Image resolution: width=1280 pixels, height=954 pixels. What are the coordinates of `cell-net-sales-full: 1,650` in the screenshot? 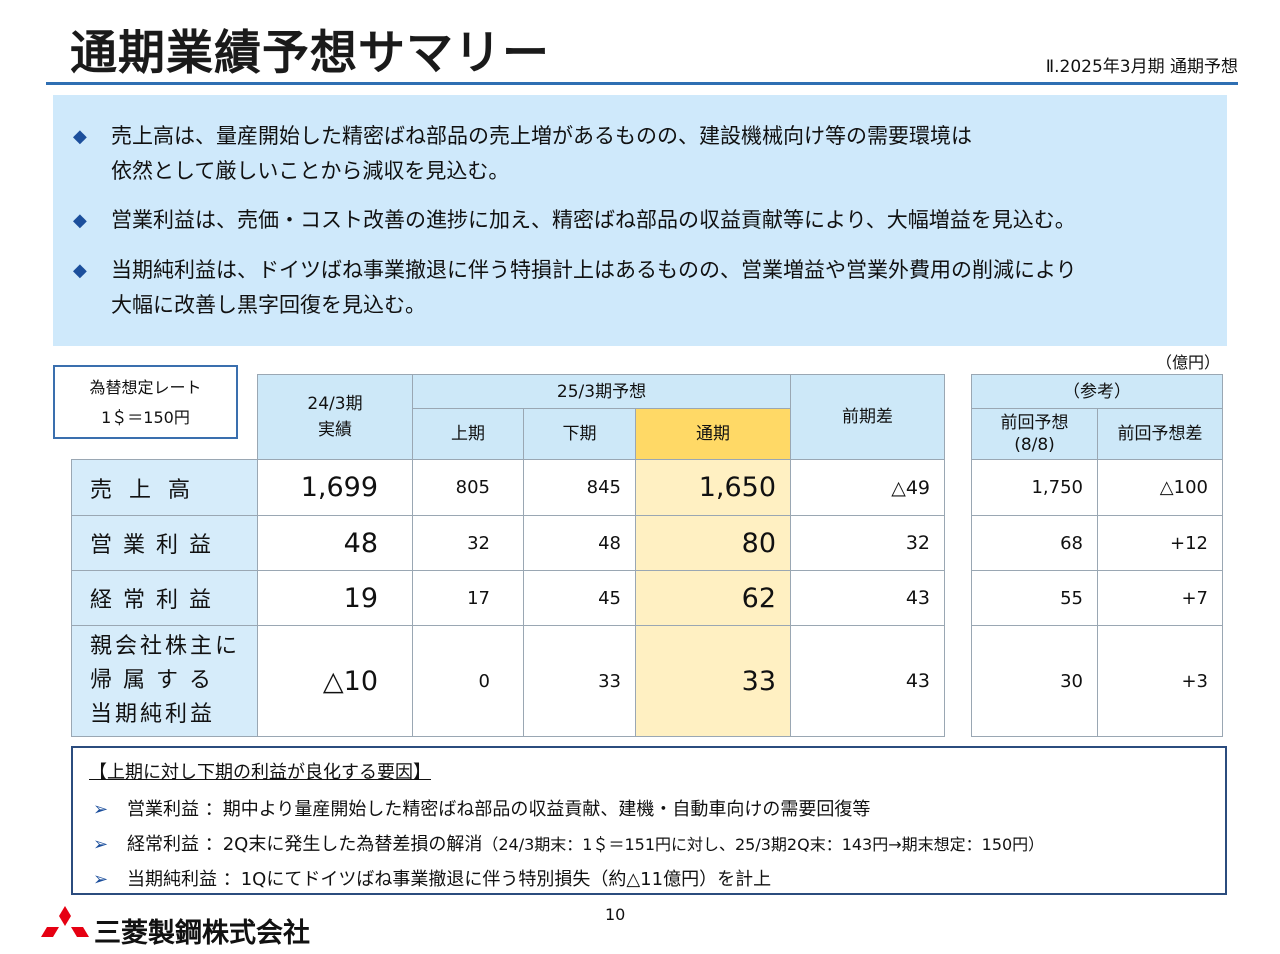 It's located at (713, 487).